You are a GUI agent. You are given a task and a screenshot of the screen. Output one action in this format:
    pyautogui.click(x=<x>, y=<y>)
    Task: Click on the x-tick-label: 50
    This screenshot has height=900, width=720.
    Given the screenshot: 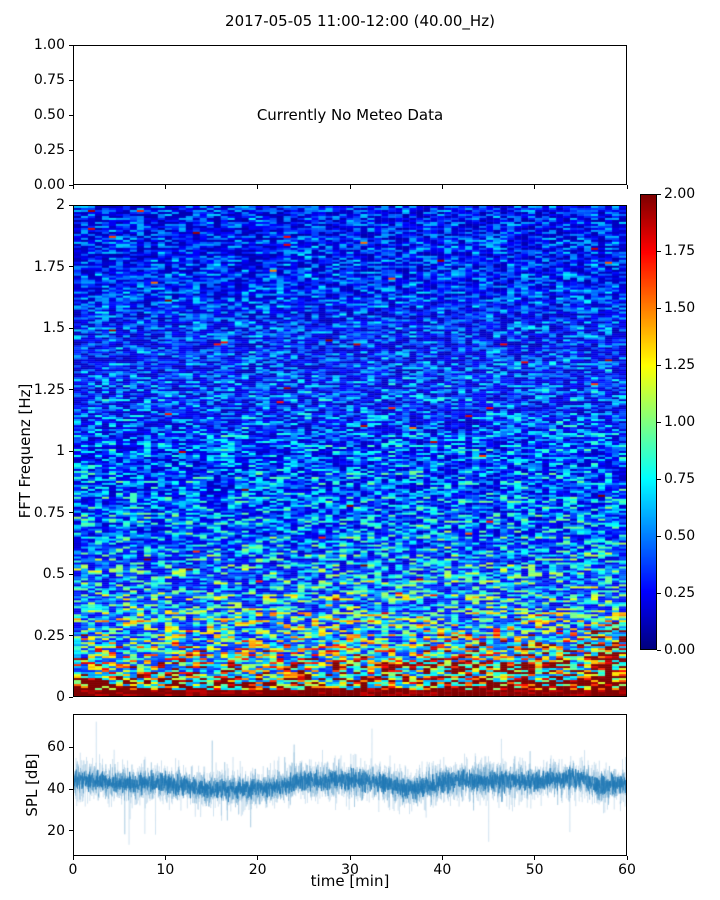 What is the action you would take?
    pyautogui.click(x=534, y=870)
    